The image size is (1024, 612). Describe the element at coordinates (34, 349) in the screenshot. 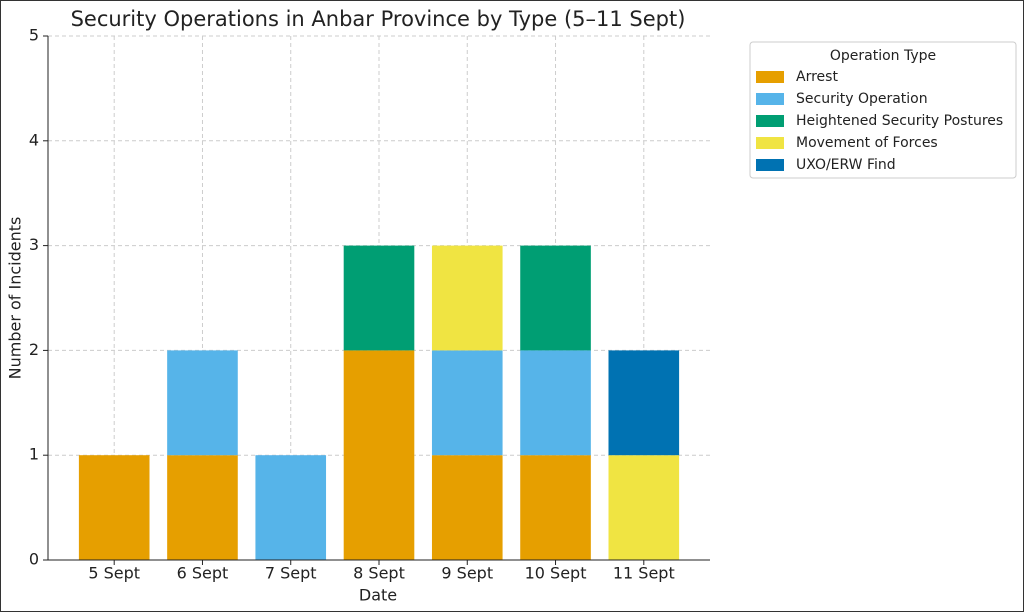

I see `y-tick-label: 2` at that location.